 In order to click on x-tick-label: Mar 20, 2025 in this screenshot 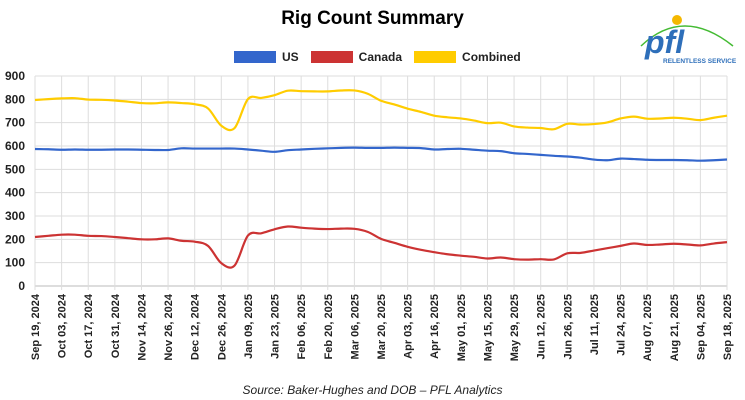, I will do `click(382, 326)`.